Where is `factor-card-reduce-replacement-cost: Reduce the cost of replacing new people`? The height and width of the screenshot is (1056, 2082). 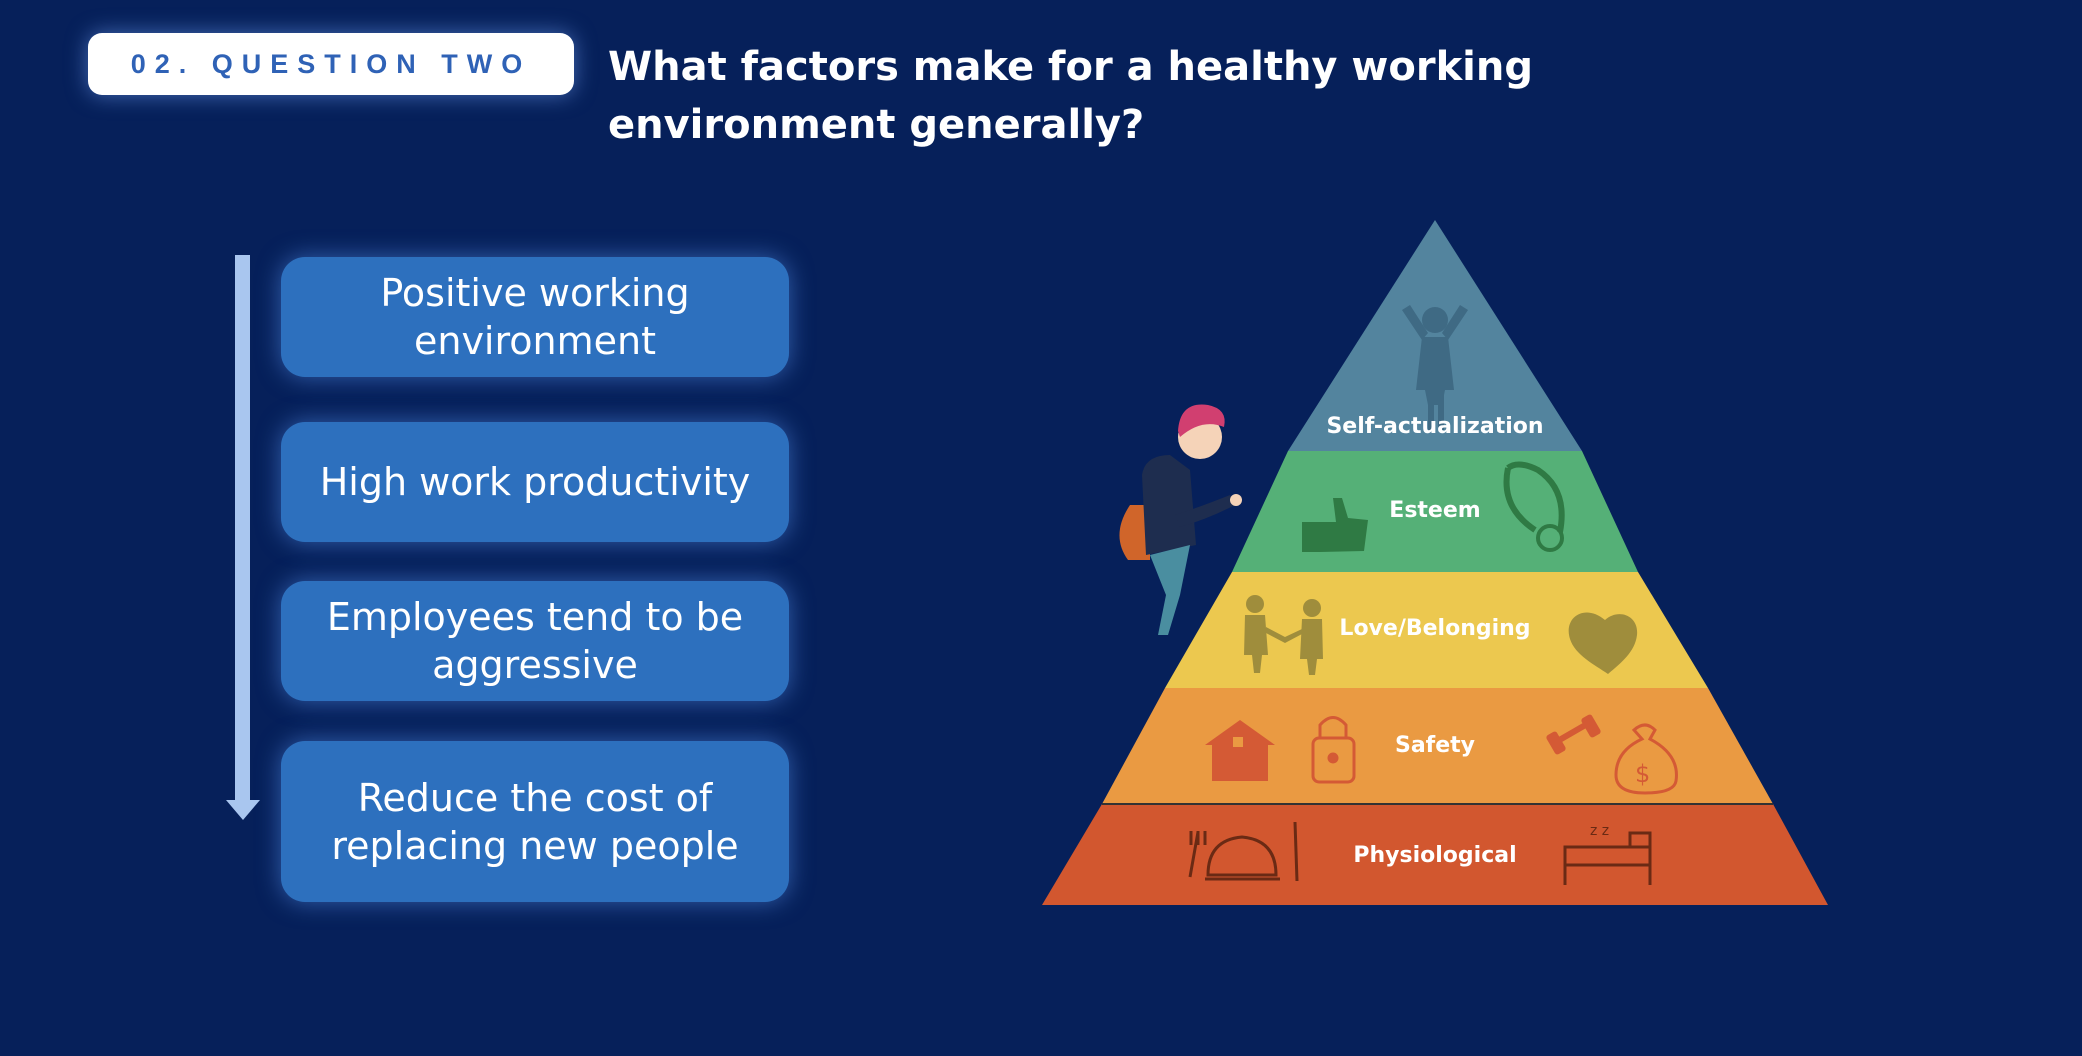 factor-card-reduce-replacement-cost: Reduce the cost of replacing new people is located at coordinates (535, 821).